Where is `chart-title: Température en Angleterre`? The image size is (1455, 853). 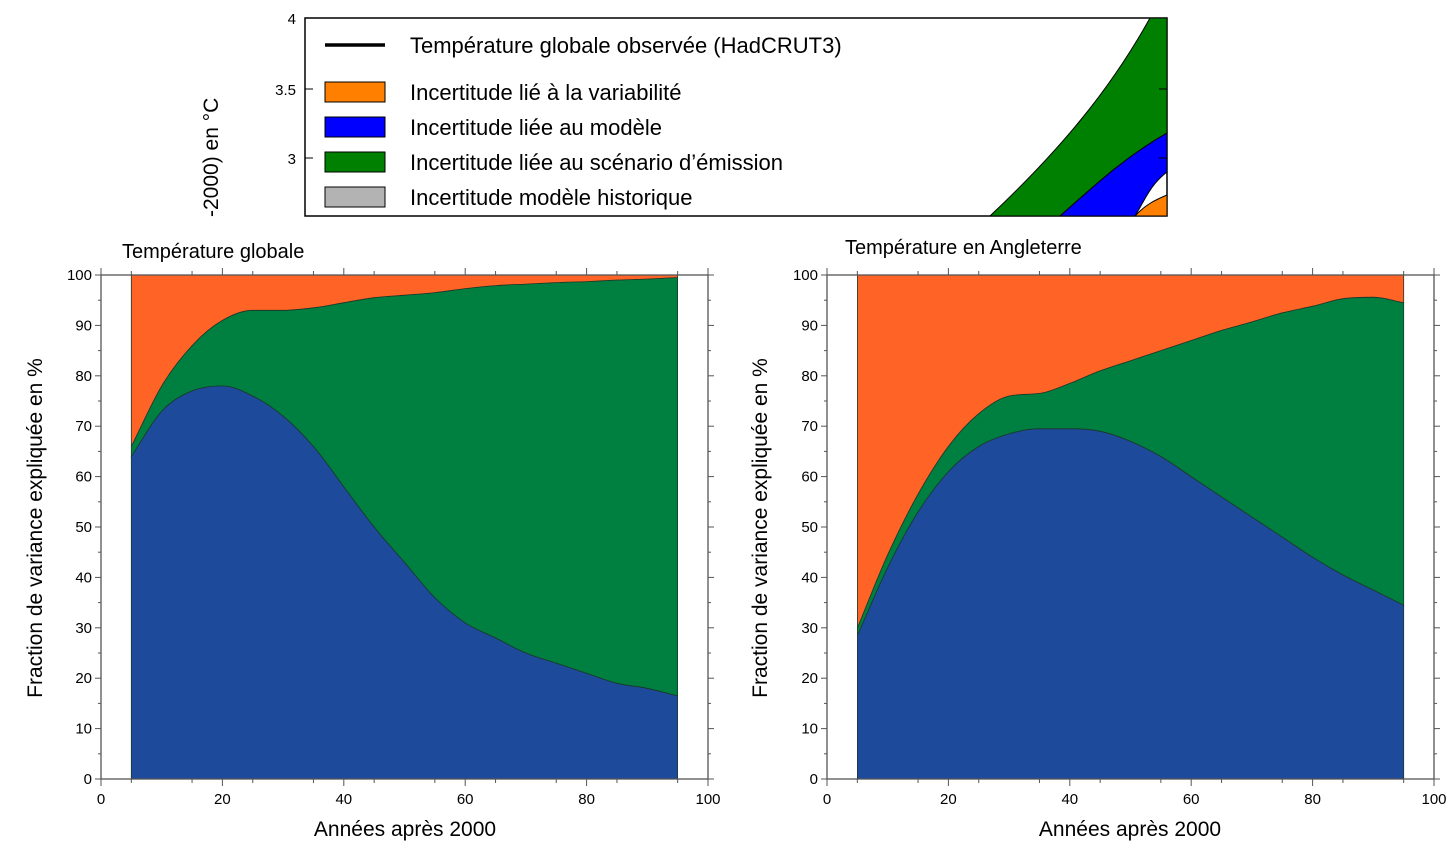 chart-title: Température en Angleterre is located at coordinates (963, 248).